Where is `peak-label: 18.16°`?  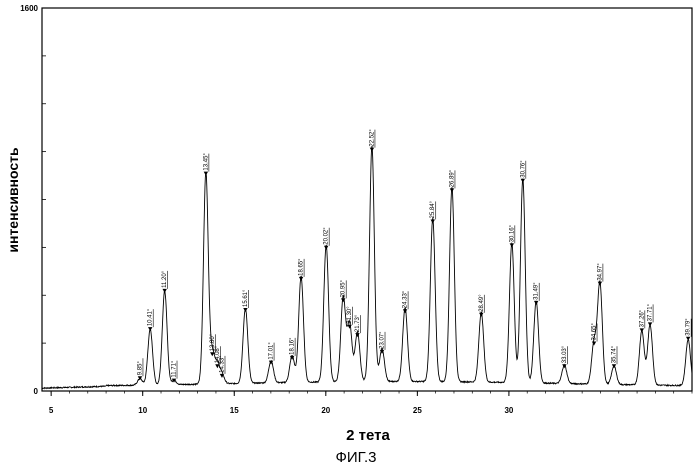
peak-label: 18.16° is located at coordinates (293, 346).